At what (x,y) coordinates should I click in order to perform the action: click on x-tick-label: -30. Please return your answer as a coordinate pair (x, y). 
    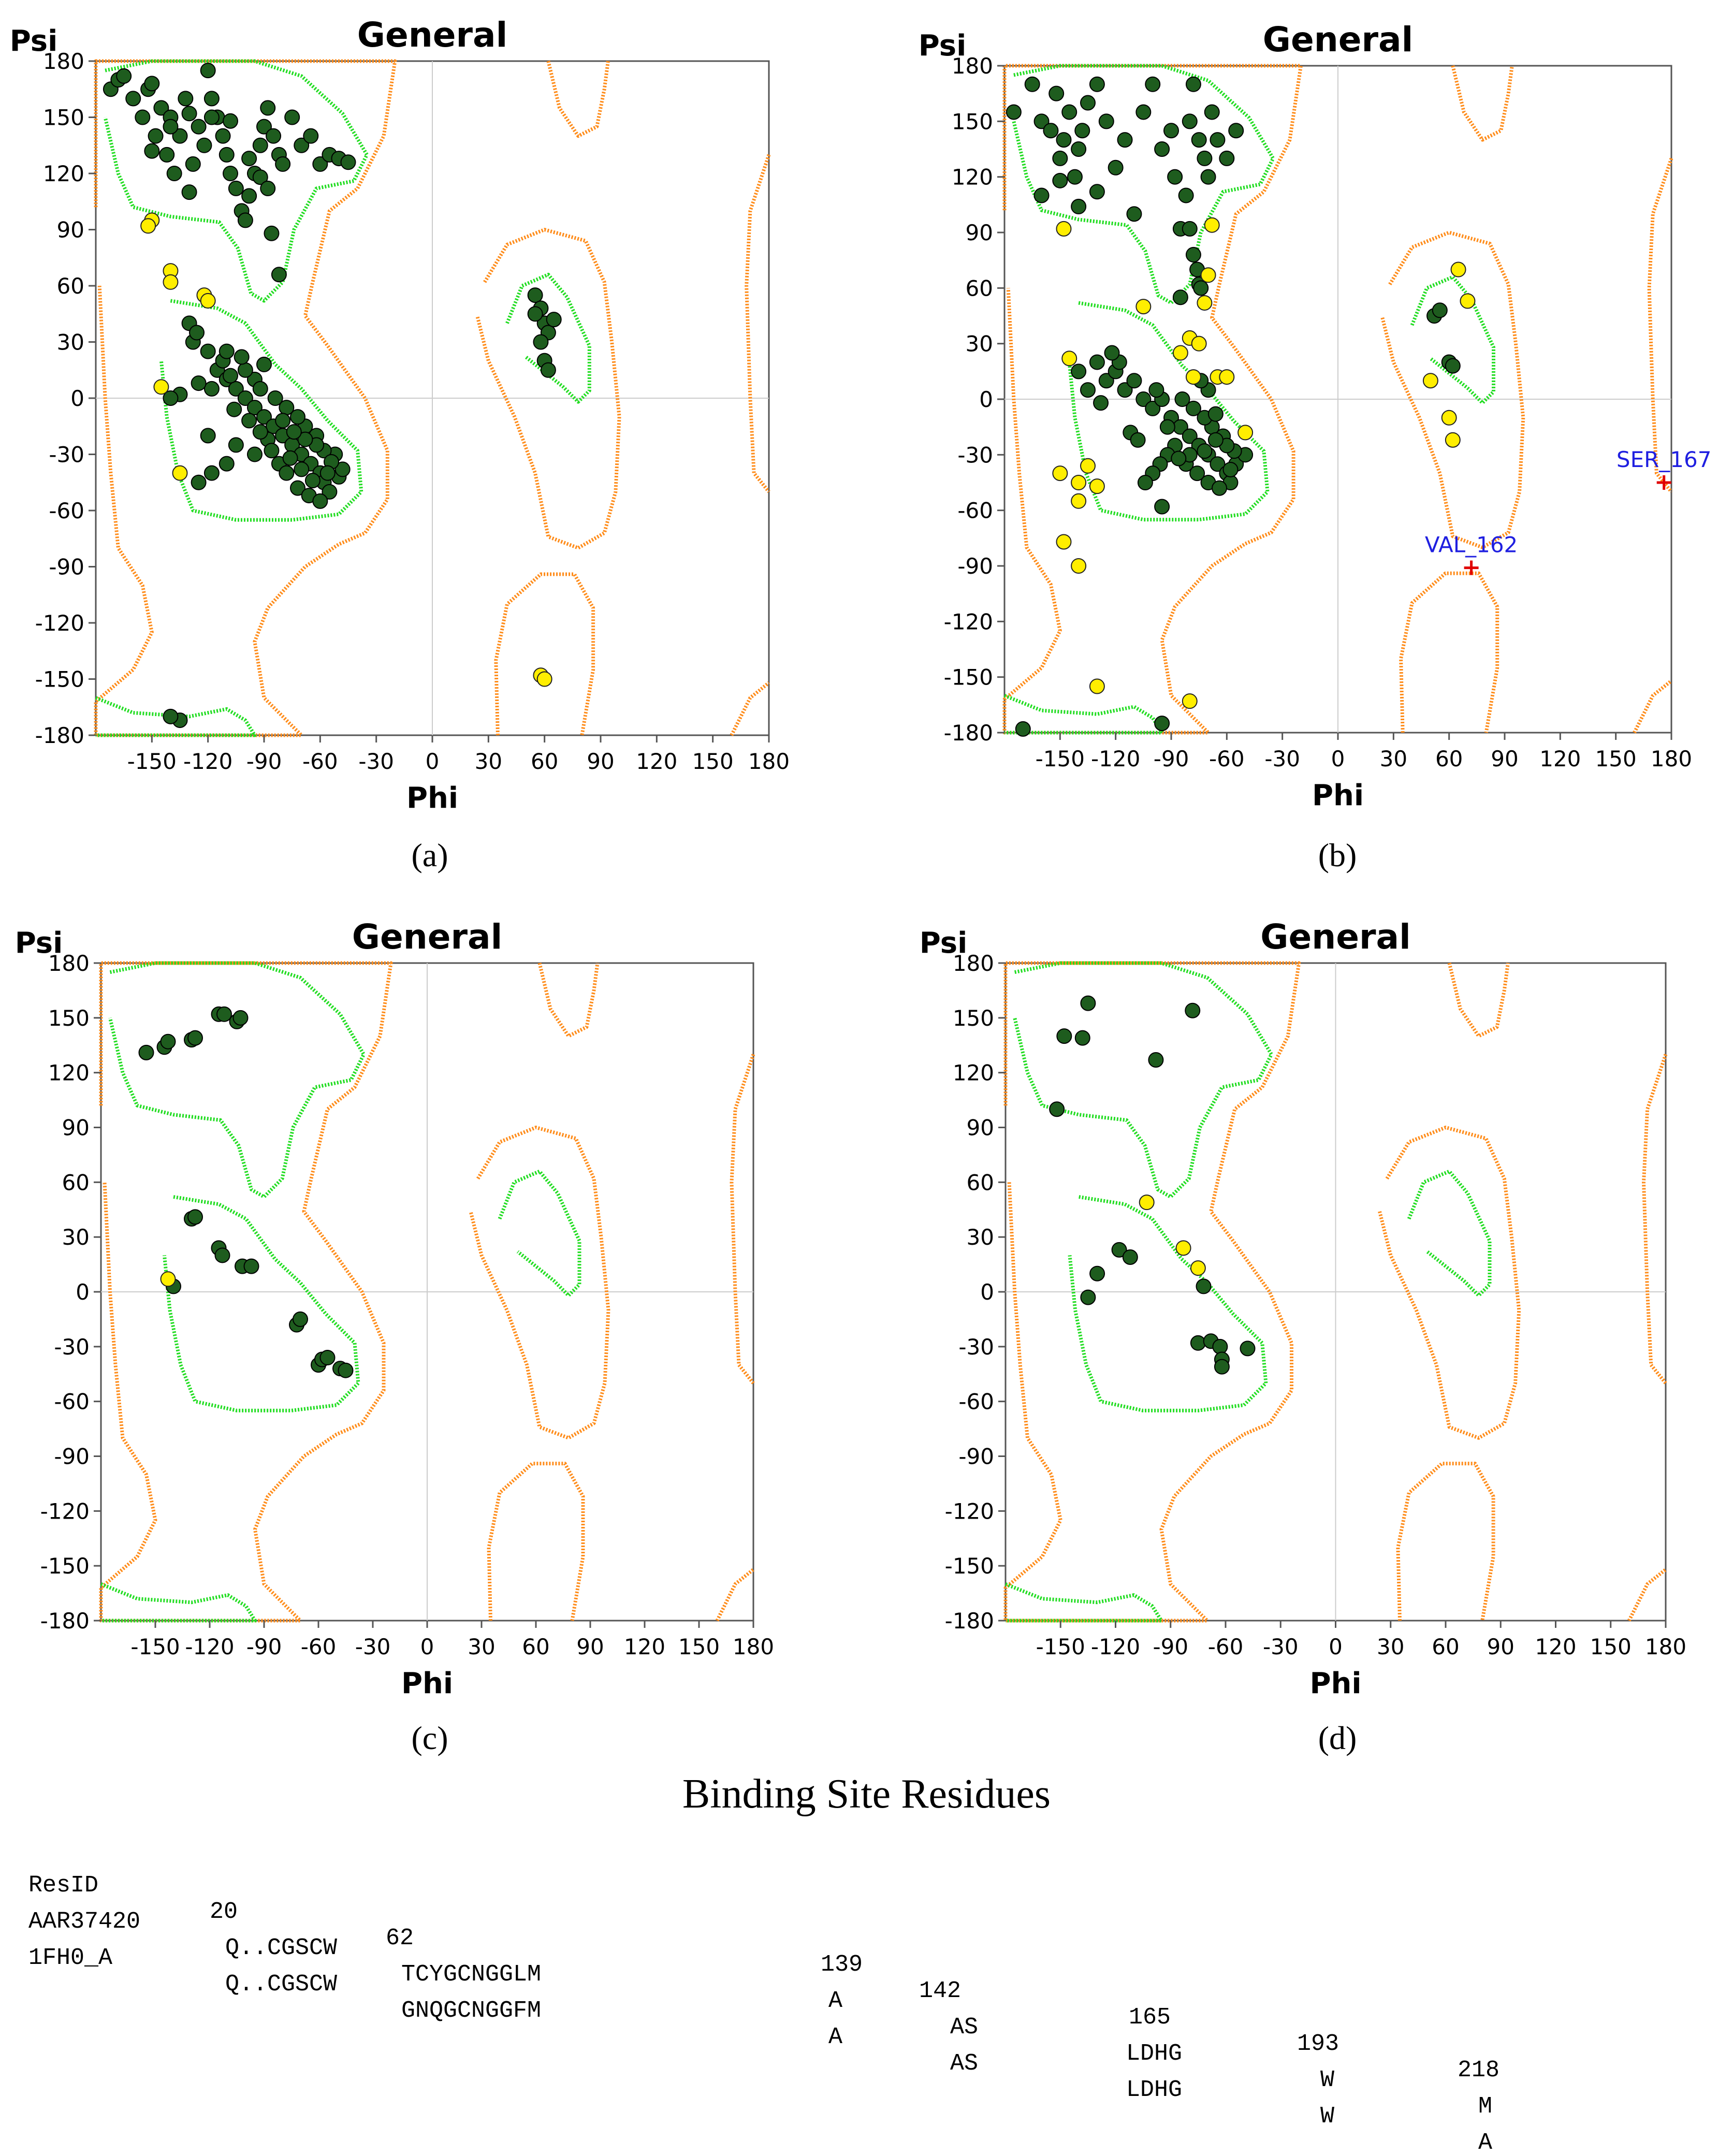
    Looking at the image, I should click on (1282, 758).